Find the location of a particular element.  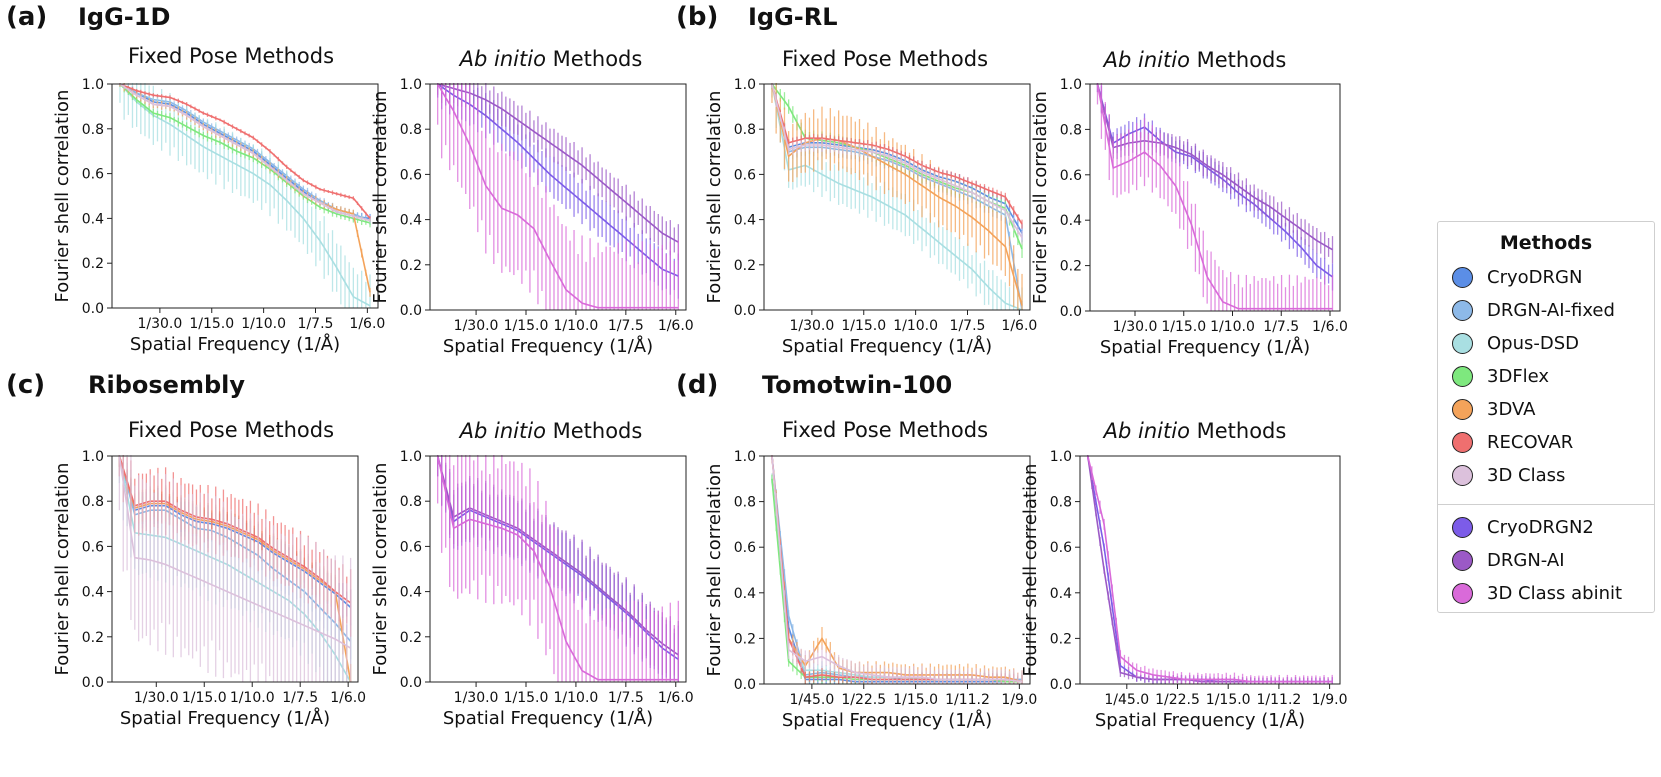

legend-label: CryoDRGN2 is located at coordinates (1540, 527).